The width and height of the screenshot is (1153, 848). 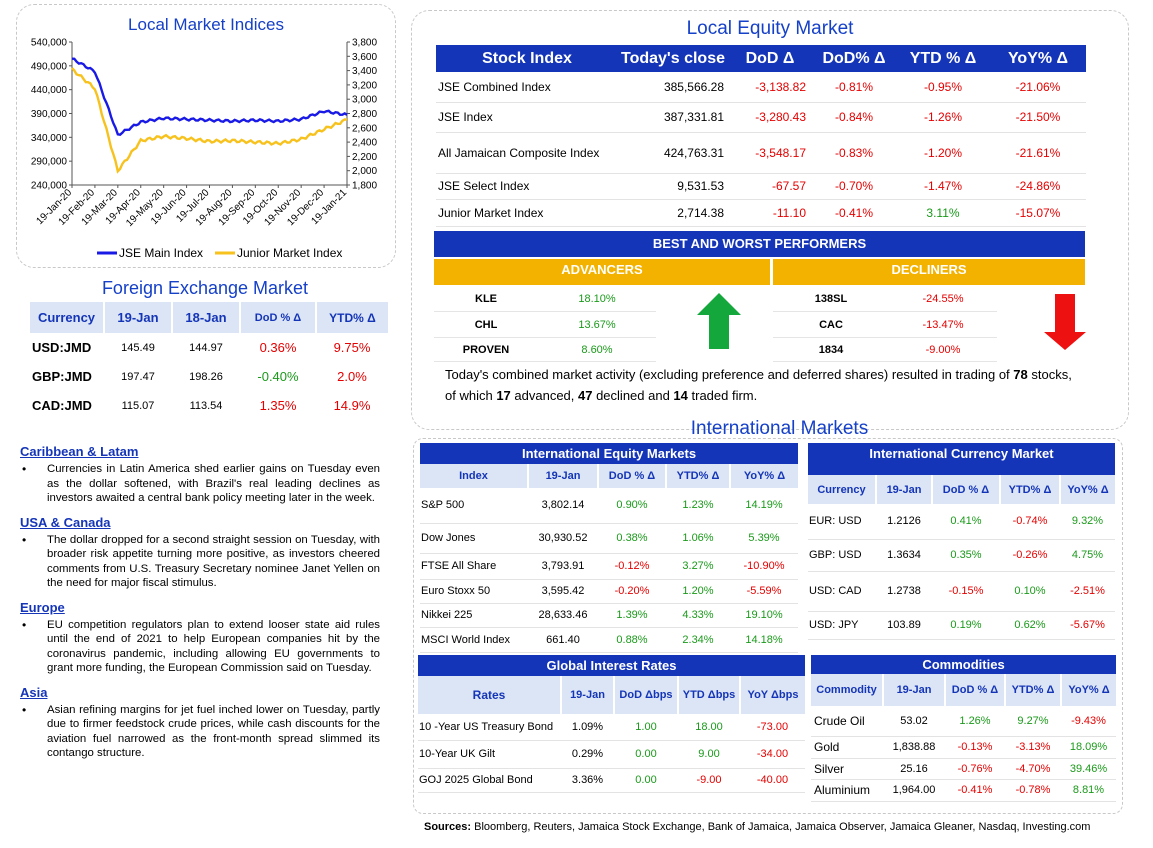 What do you see at coordinates (364, 114) in the screenshot?
I see `right-tick-label: 2,800` at bounding box center [364, 114].